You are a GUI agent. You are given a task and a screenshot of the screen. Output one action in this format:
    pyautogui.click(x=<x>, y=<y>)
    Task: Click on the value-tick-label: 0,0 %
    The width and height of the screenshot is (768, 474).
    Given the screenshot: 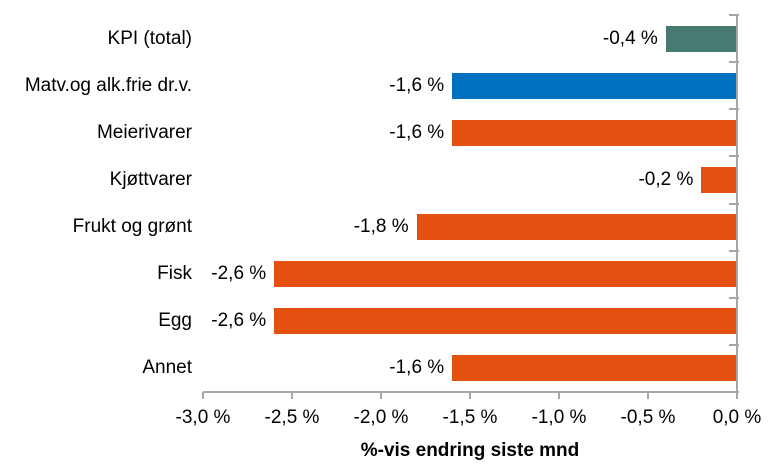 What is the action you would take?
    pyautogui.click(x=737, y=417)
    